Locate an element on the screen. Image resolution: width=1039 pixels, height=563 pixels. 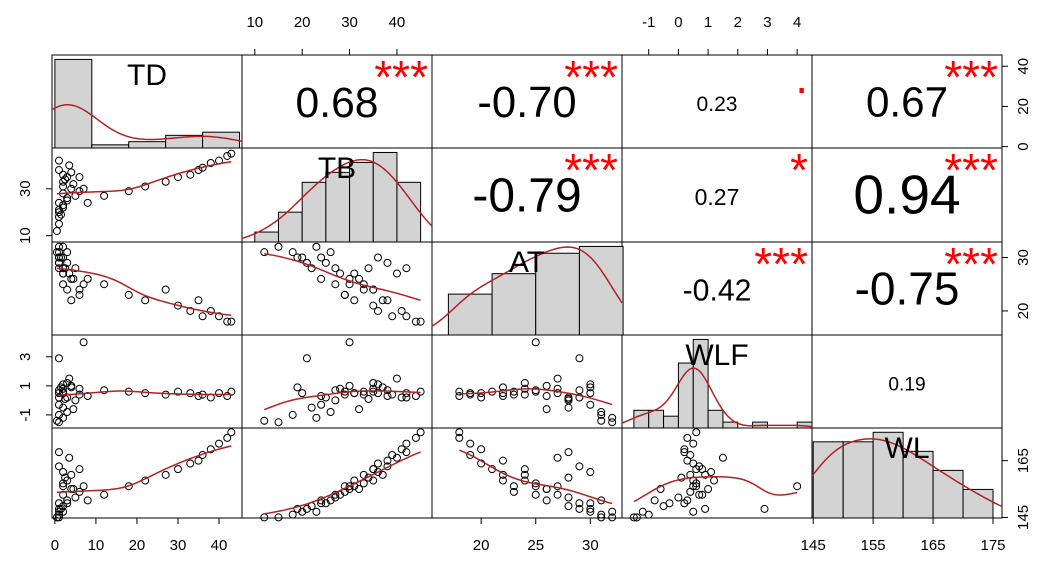
x-tick-label: 165 is located at coordinates (933, 545).